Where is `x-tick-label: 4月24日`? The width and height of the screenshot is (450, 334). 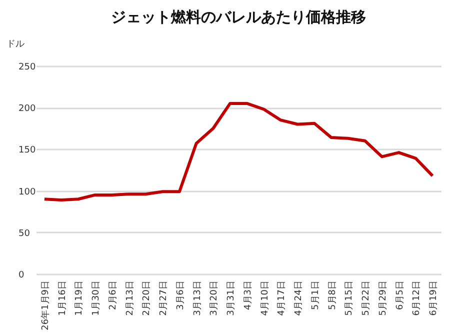
x-tick-label: 4月24日 is located at coordinates (299, 298).